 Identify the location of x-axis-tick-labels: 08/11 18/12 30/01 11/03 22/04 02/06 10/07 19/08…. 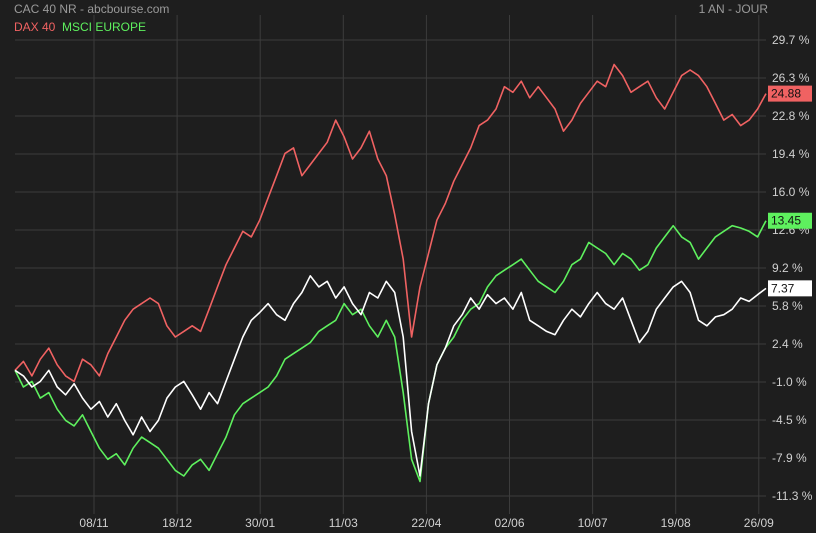
(426, 523).